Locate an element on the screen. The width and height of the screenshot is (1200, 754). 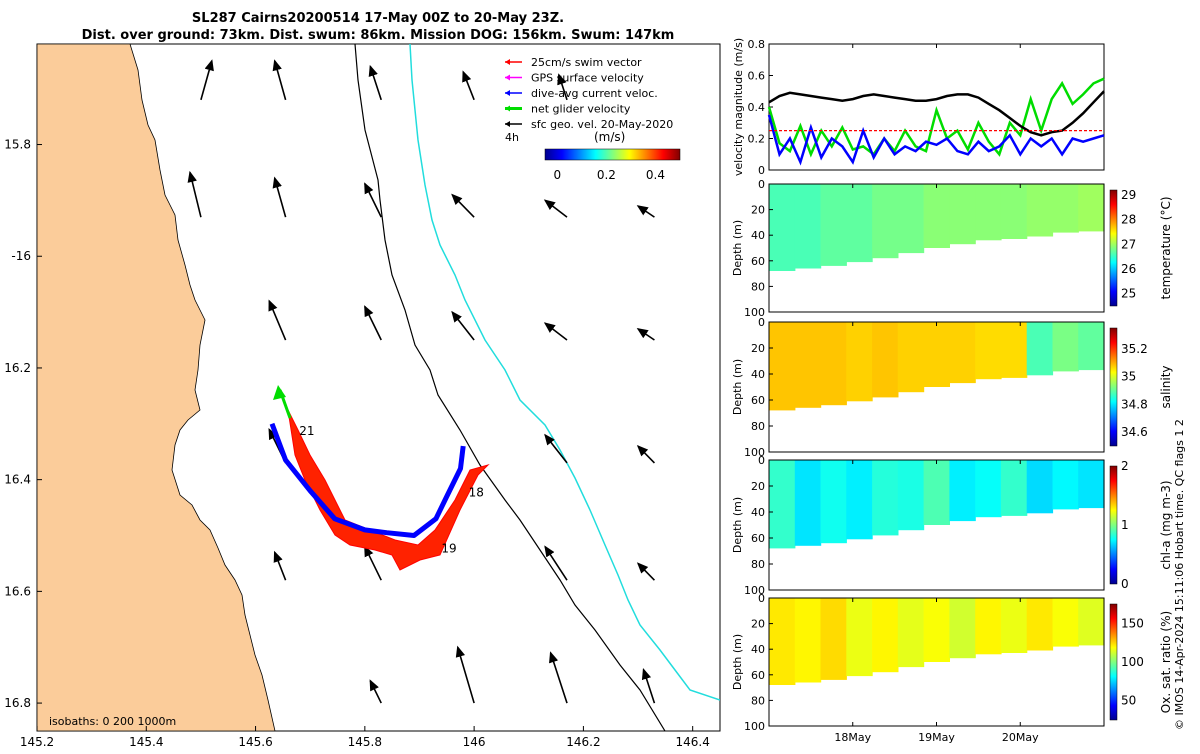
legend-label: net glider velocity is located at coordinates (581, 109).